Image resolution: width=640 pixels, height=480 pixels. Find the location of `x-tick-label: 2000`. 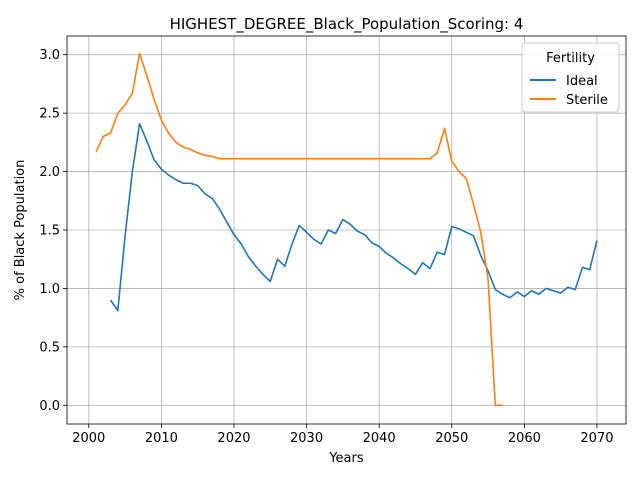

x-tick-label: 2000 is located at coordinates (88, 438).